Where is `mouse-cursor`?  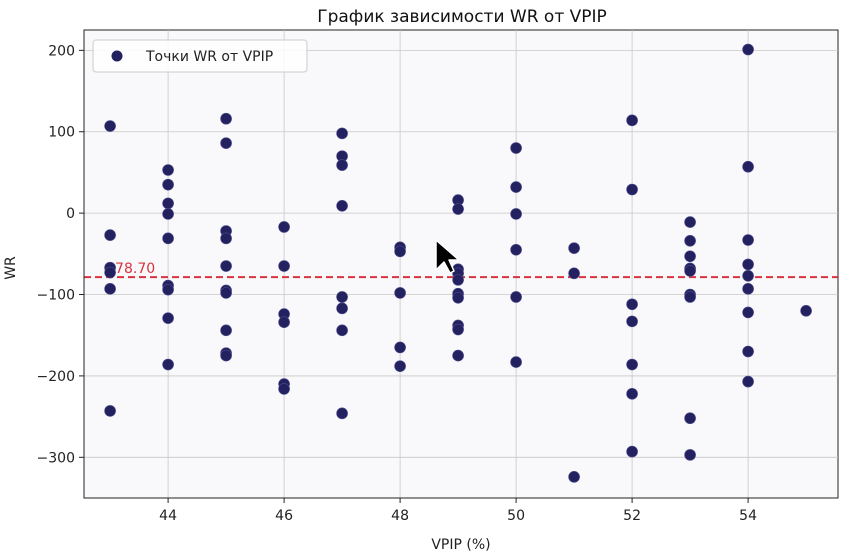
mouse-cursor is located at coordinates (447, 256).